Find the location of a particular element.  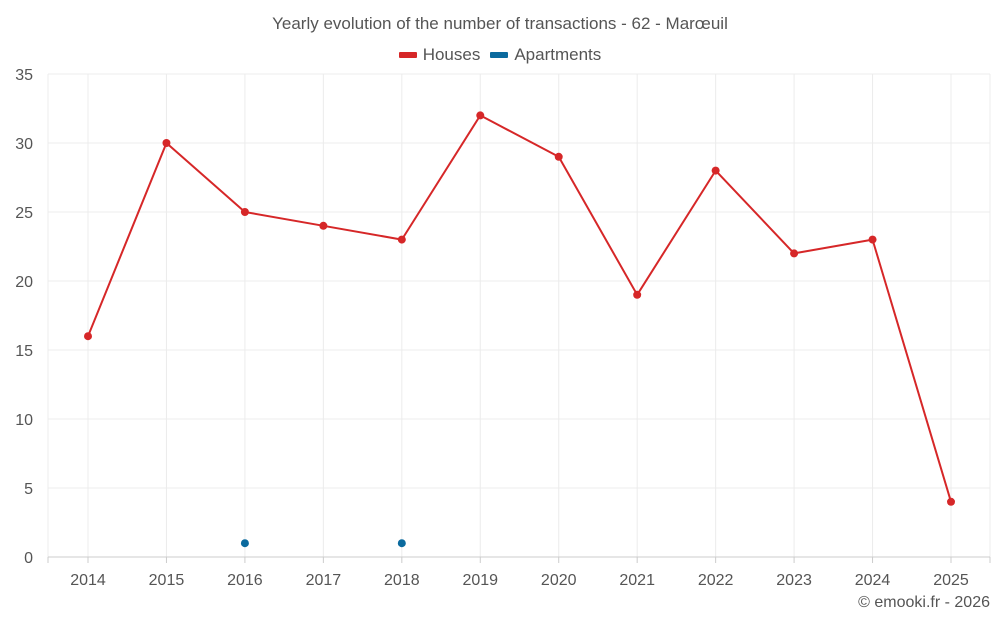

y-tick-label: 25 is located at coordinates (24, 213).